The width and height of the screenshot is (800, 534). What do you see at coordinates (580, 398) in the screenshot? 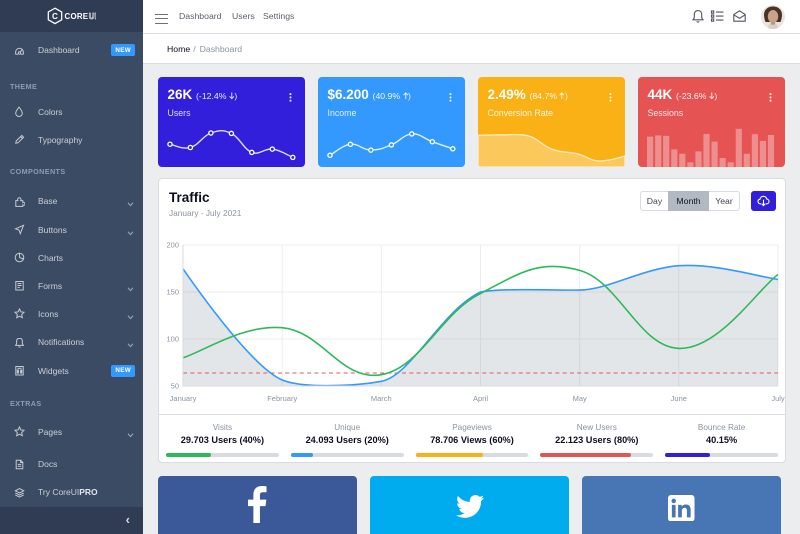
I see `svg-text: May` at bounding box center [580, 398].